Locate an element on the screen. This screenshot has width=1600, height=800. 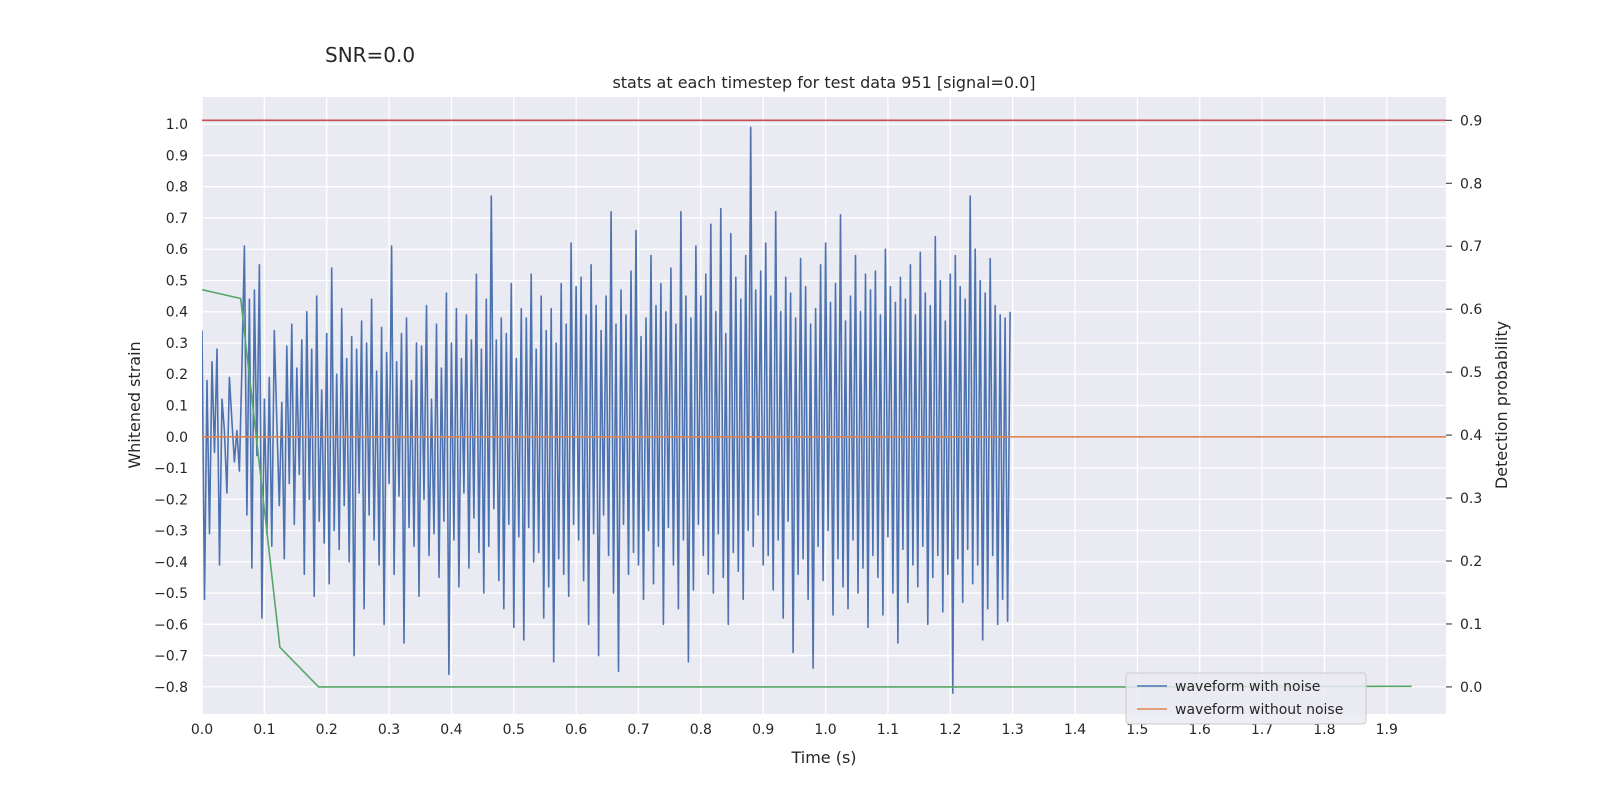
y2-tick-label: 0.0 is located at coordinates (1471, 688).